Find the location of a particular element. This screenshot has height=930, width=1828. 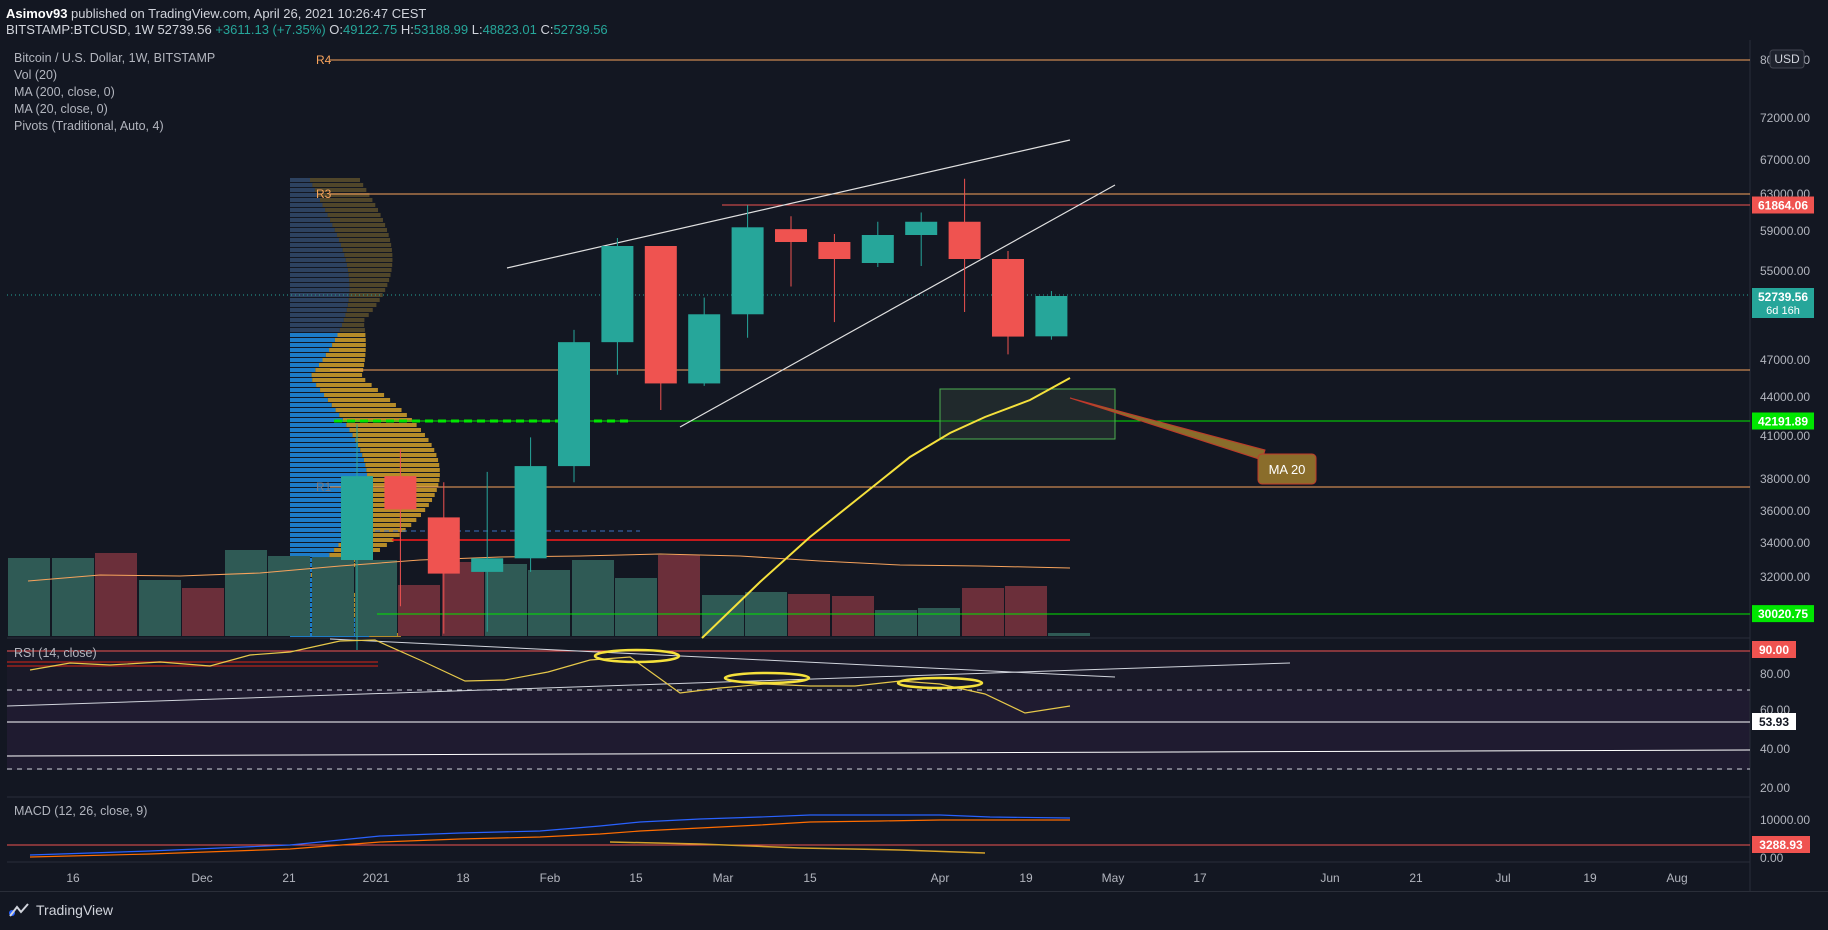

macd-legend: MACD (12, 26, close, 9) is located at coordinates (81, 811).